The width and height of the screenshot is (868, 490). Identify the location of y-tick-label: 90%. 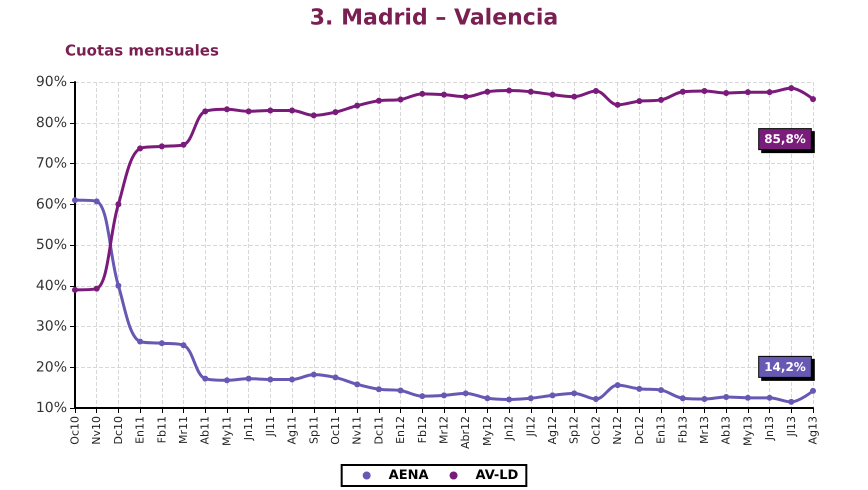
(51, 82).